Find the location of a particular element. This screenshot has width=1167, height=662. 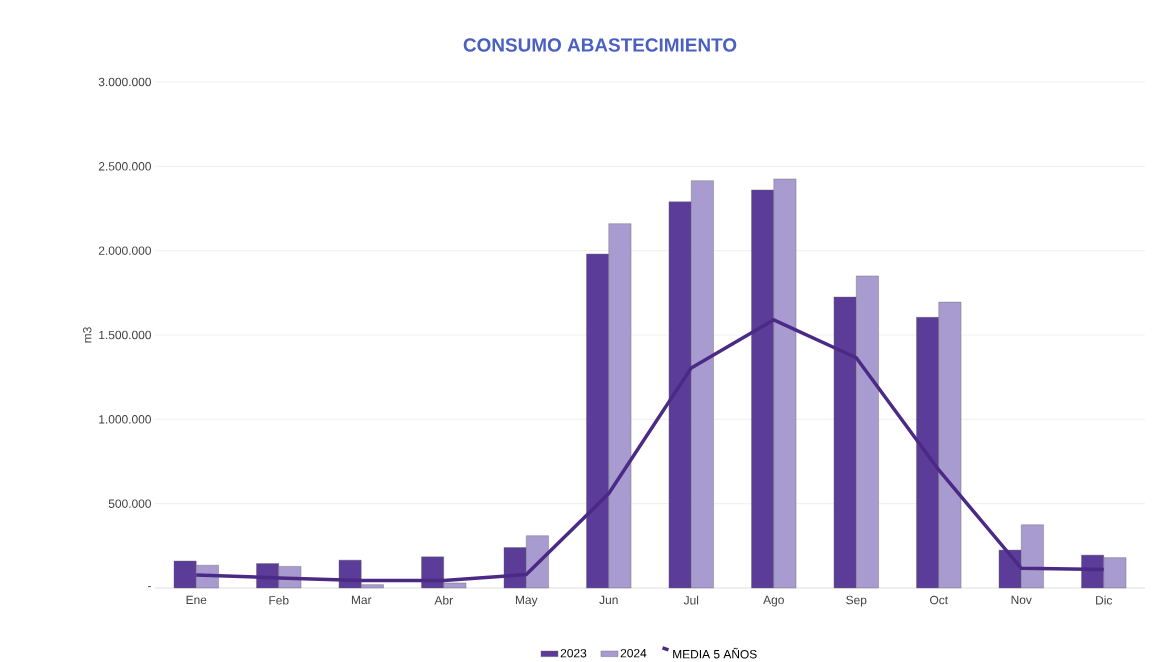

x-tick-label: Jun is located at coordinates (608, 600).